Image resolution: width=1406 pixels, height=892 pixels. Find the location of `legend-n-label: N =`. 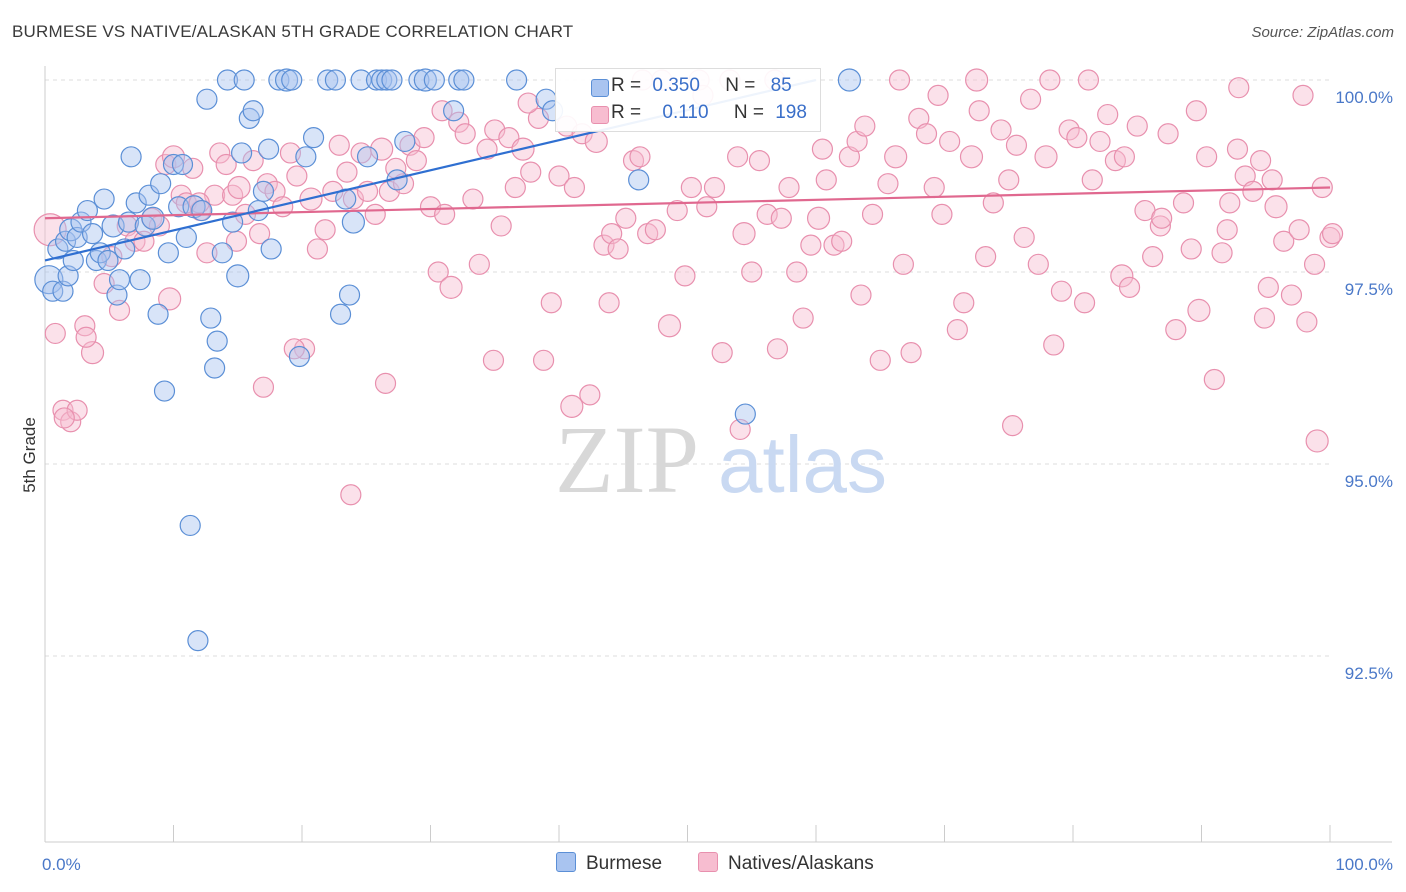

legend-n-label: N = is located at coordinates (740, 85).